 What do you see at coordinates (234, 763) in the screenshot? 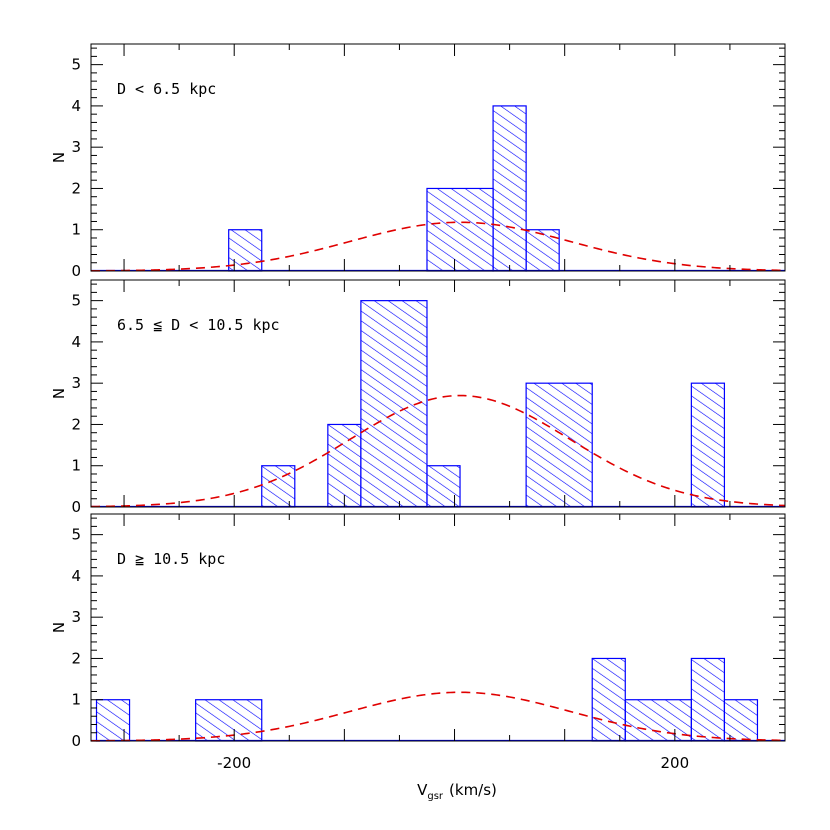
I see `x-tick-label: -200` at bounding box center [234, 763].